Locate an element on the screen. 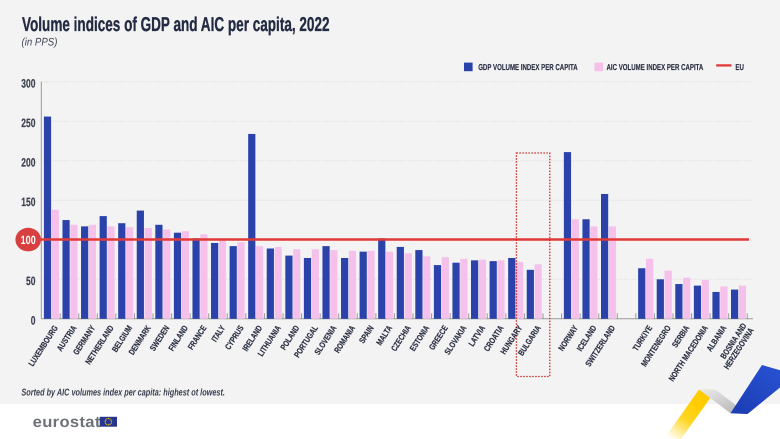  svg-text: 100 is located at coordinates (28, 240).